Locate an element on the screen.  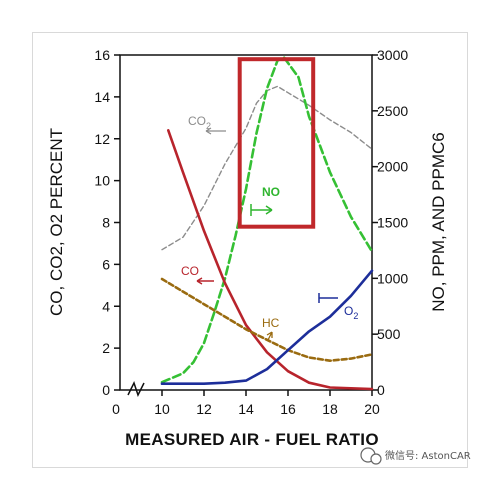
right-tick-label: 2500 is located at coordinates (392, 111).